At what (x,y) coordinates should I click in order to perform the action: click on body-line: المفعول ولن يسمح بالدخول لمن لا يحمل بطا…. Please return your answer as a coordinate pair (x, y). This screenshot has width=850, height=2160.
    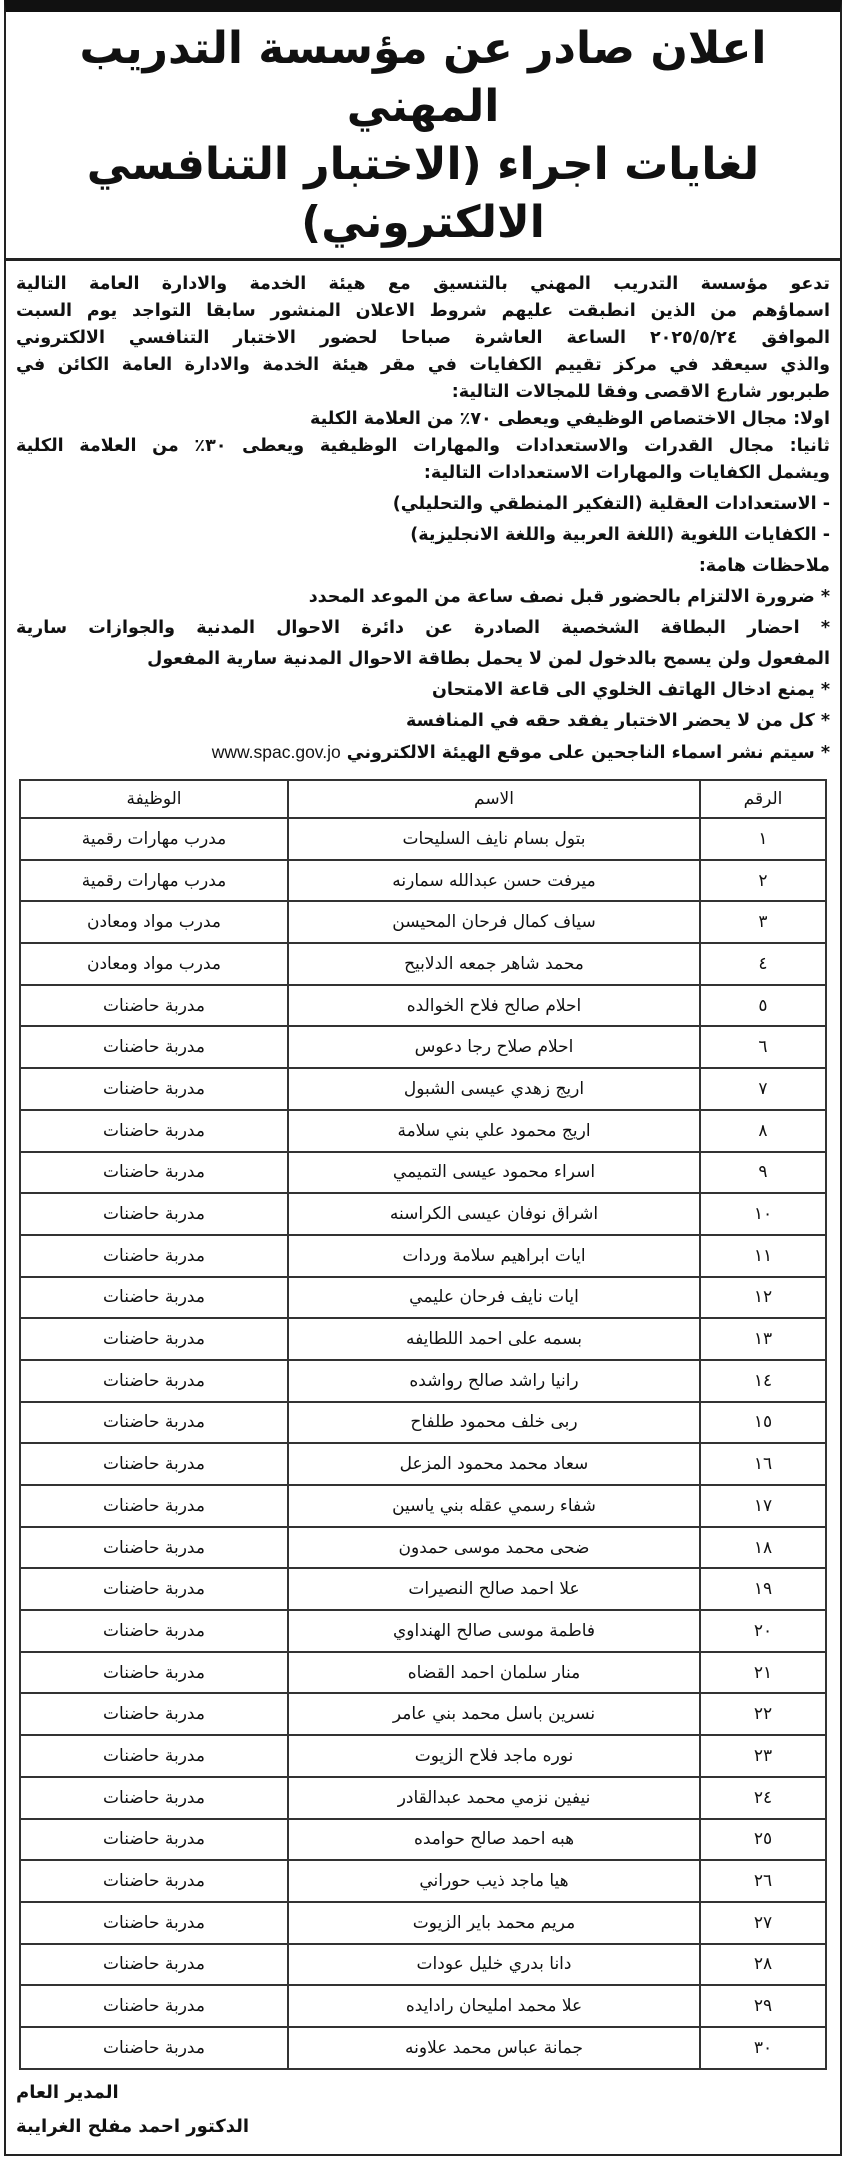
    Looking at the image, I should click on (423, 659).